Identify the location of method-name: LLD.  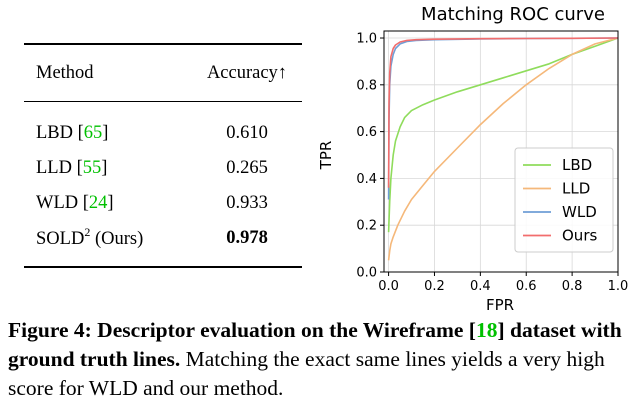
(54, 168).